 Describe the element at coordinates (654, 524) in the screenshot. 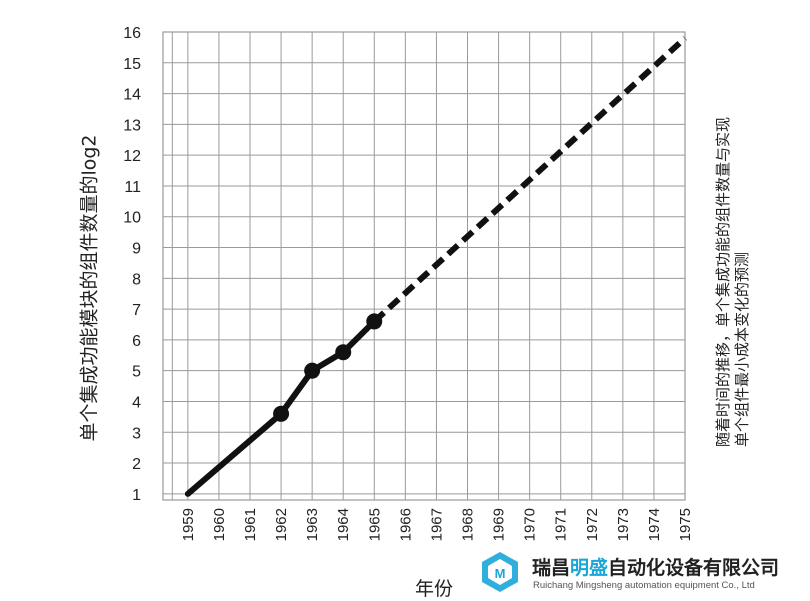

I see `x-tick-label: 1974` at that location.